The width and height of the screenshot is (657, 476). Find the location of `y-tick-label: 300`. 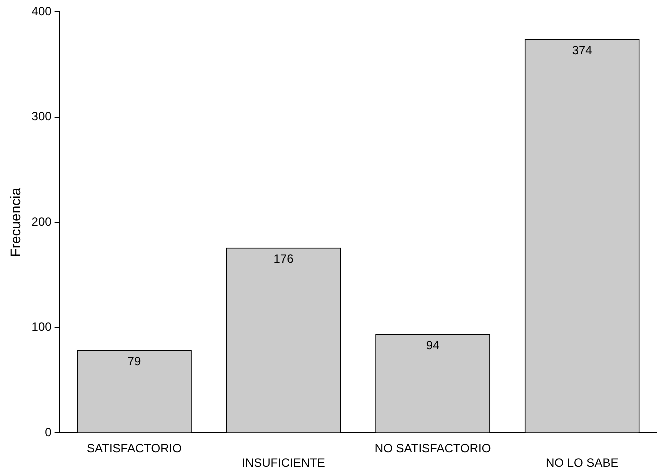

y-tick-label: 300 is located at coordinates (42, 117).